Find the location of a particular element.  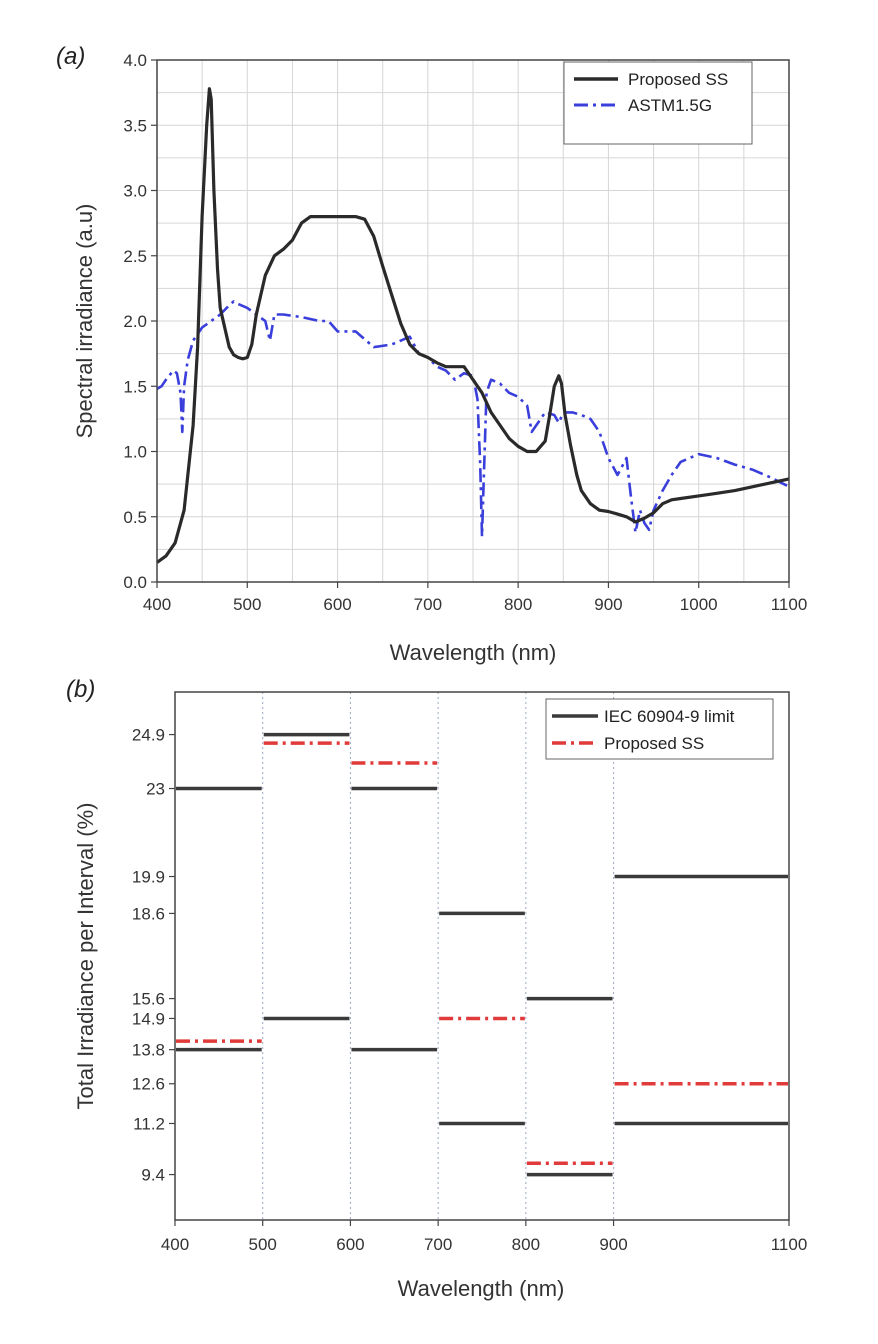

panel-b-legend: IEC 60904-9 limit Proposed SS is located at coordinates (659, 729).